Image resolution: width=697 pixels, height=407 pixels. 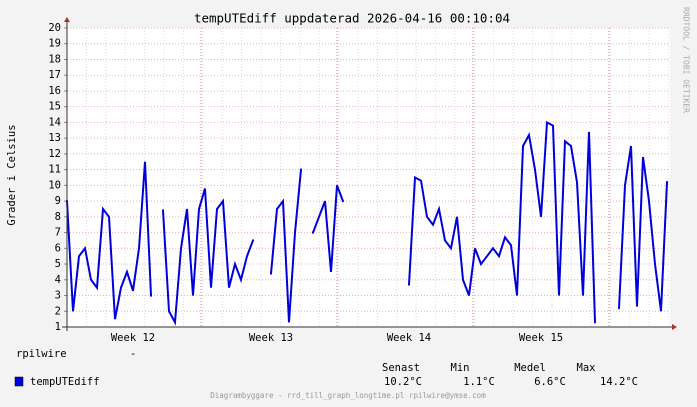 What do you see at coordinates (58, 296) in the screenshot?
I see `y-tick-label: 3` at bounding box center [58, 296].